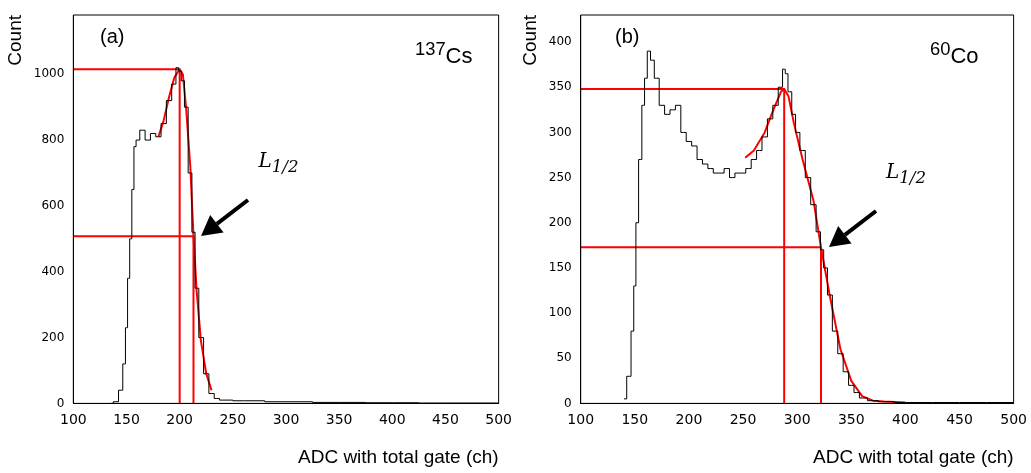 Image resolution: width=1031 pixels, height=473 pixels. What do you see at coordinates (954, 53) in the screenshot?
I see `annotation: $^{60}$Co` at bounding box center [954, 53].